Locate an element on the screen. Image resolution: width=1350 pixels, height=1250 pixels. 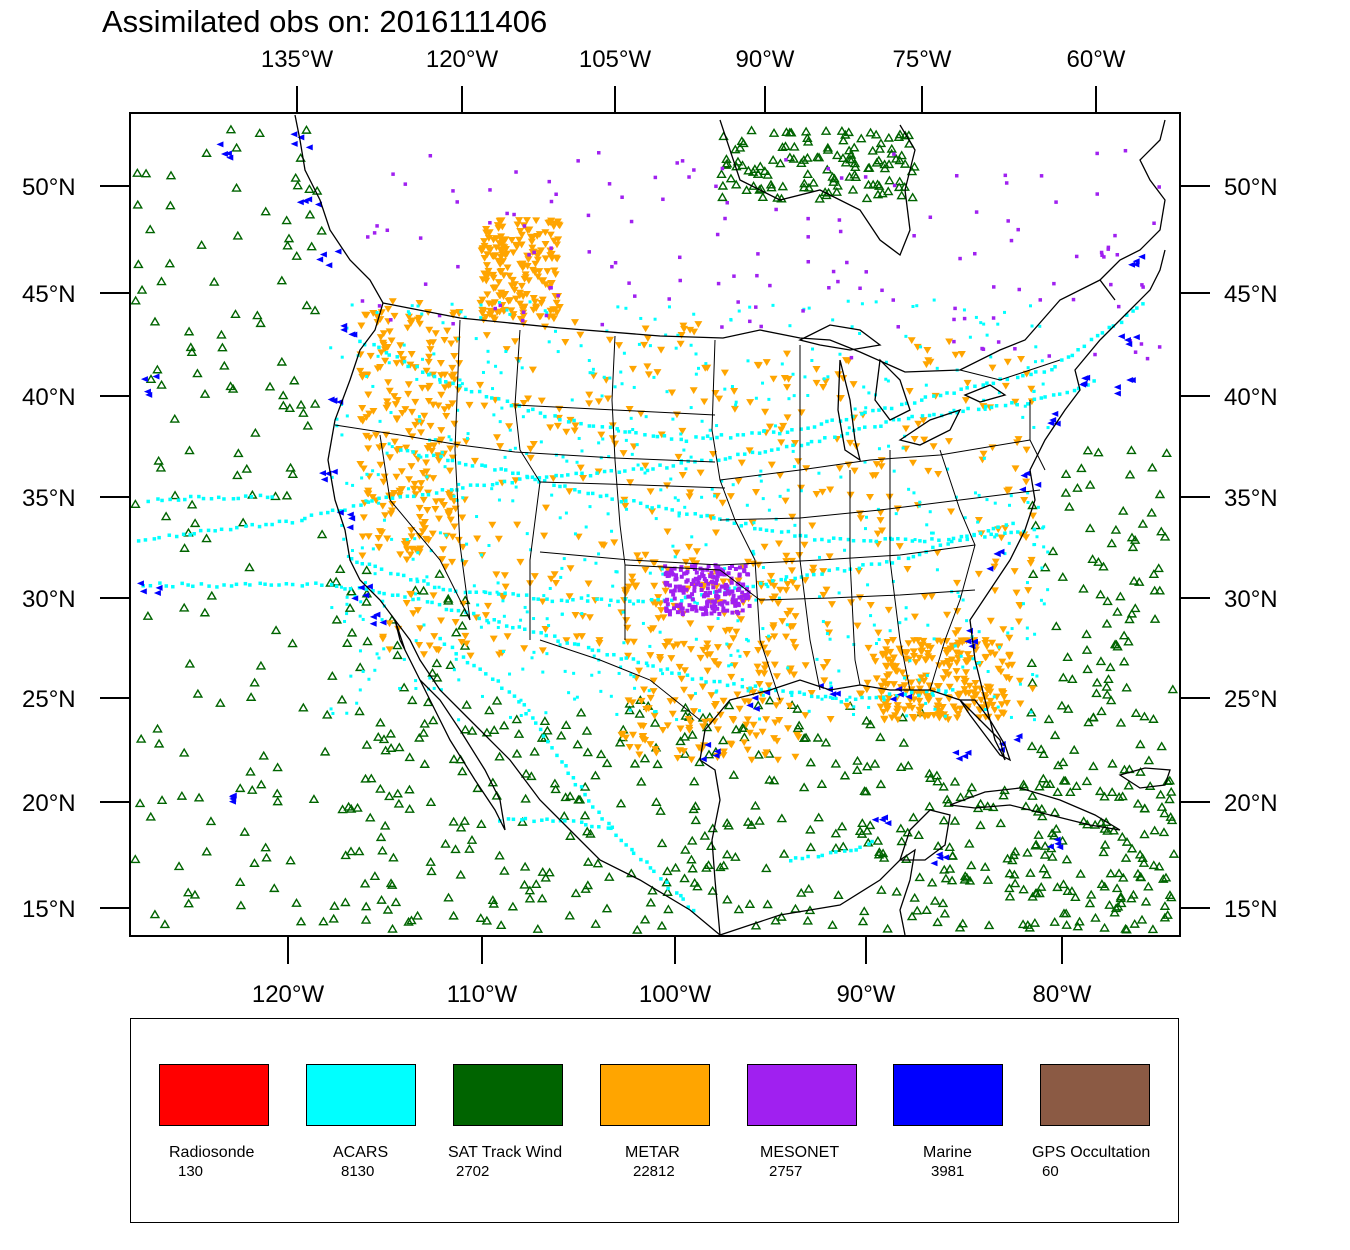
legend-count: 130 is located at coordinates (191, 1171).